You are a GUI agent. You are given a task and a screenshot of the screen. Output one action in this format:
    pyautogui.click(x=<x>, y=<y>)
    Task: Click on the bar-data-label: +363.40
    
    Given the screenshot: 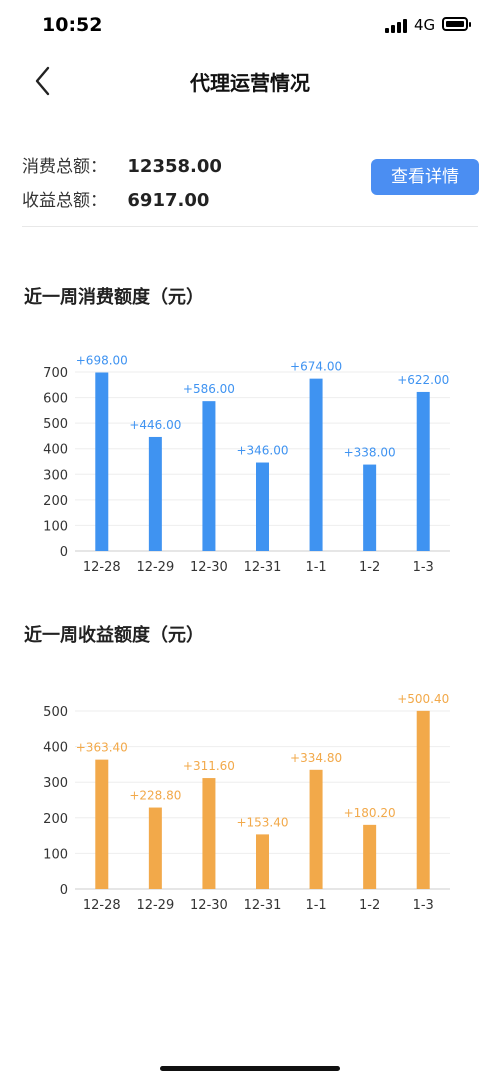 What is the action you would take?
    pyautogui.click(x=102, y=748)
    